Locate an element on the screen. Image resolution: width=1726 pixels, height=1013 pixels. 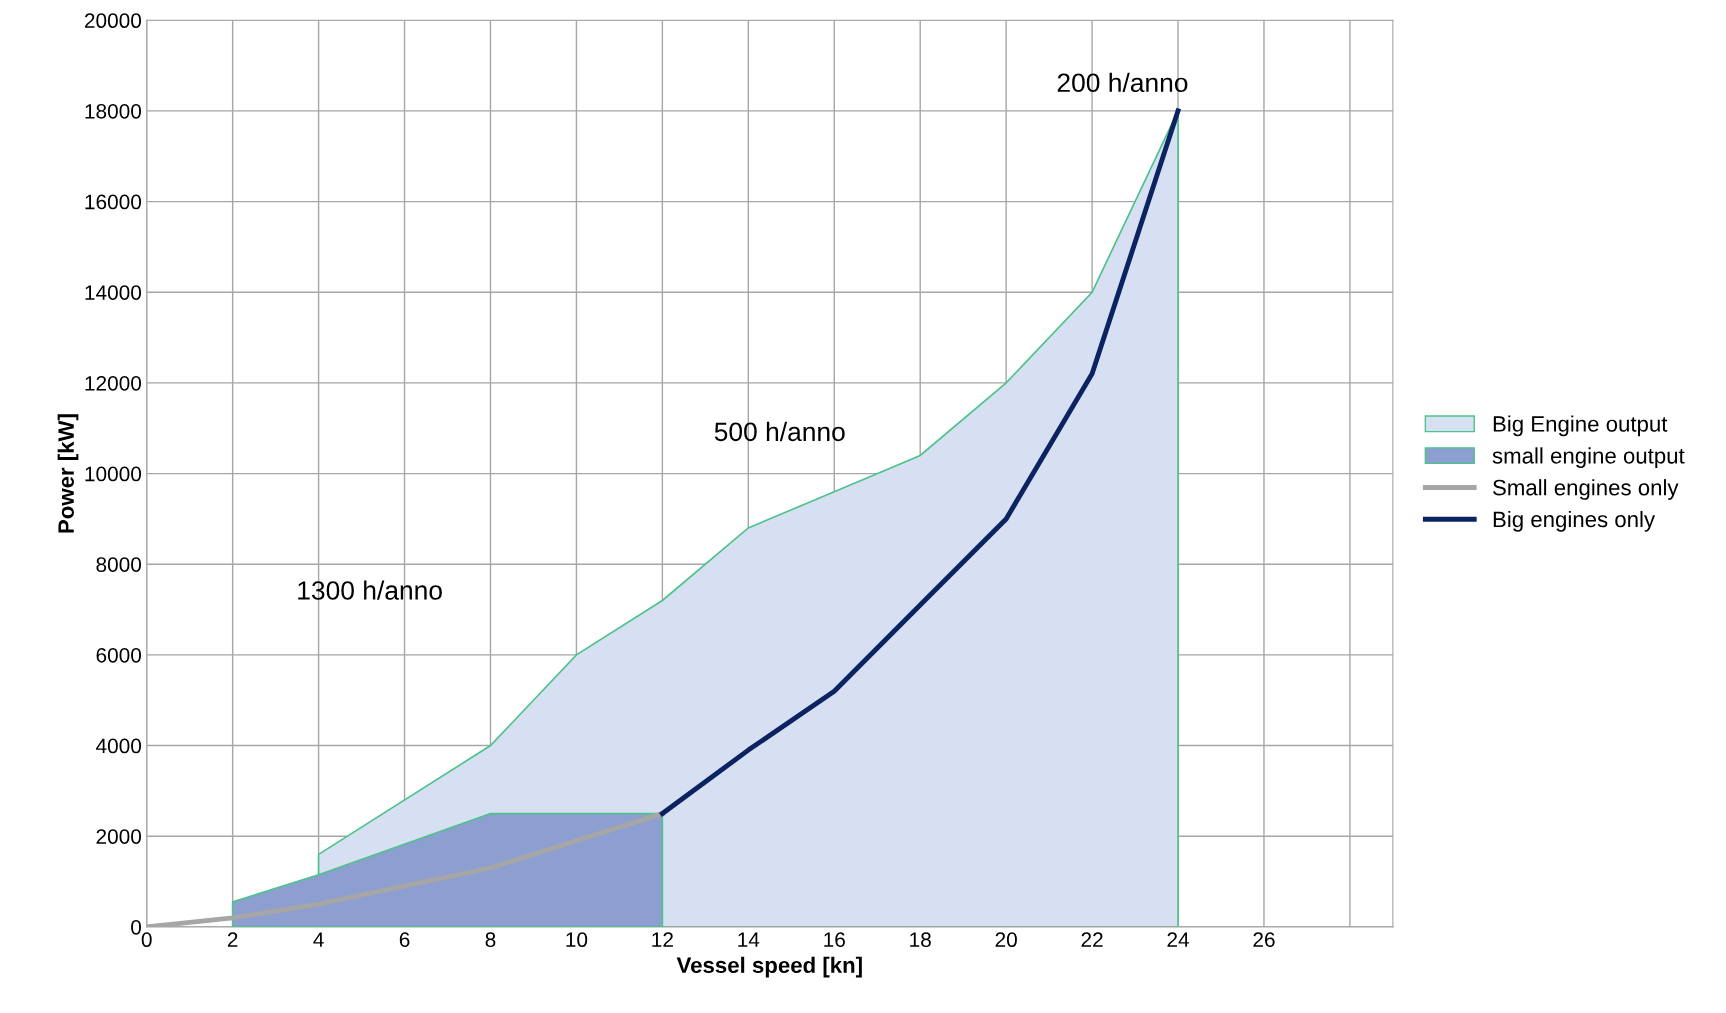
x-tick-label: 8 is located at coordinates (490, 940).